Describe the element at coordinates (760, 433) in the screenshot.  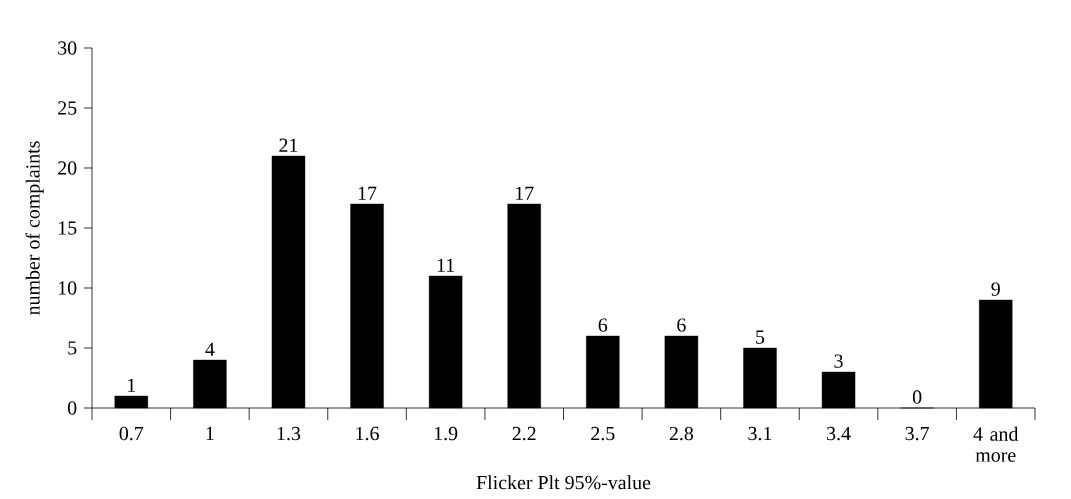
I see `x-tick-label: 3.1` at that location.